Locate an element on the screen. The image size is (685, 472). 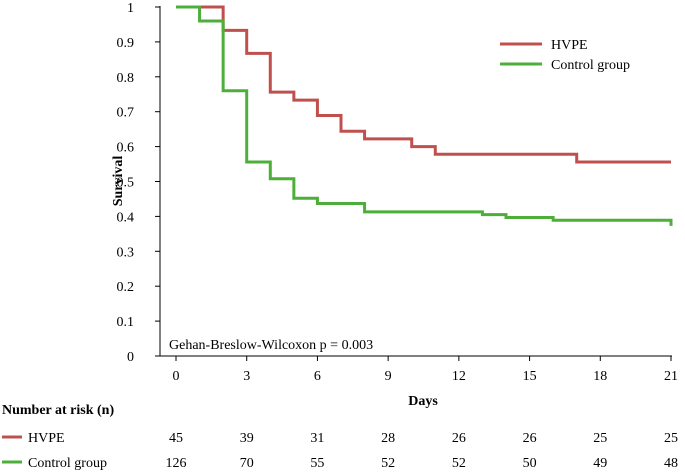
y-tick-label: 1 is located at coordinates (130, 8).